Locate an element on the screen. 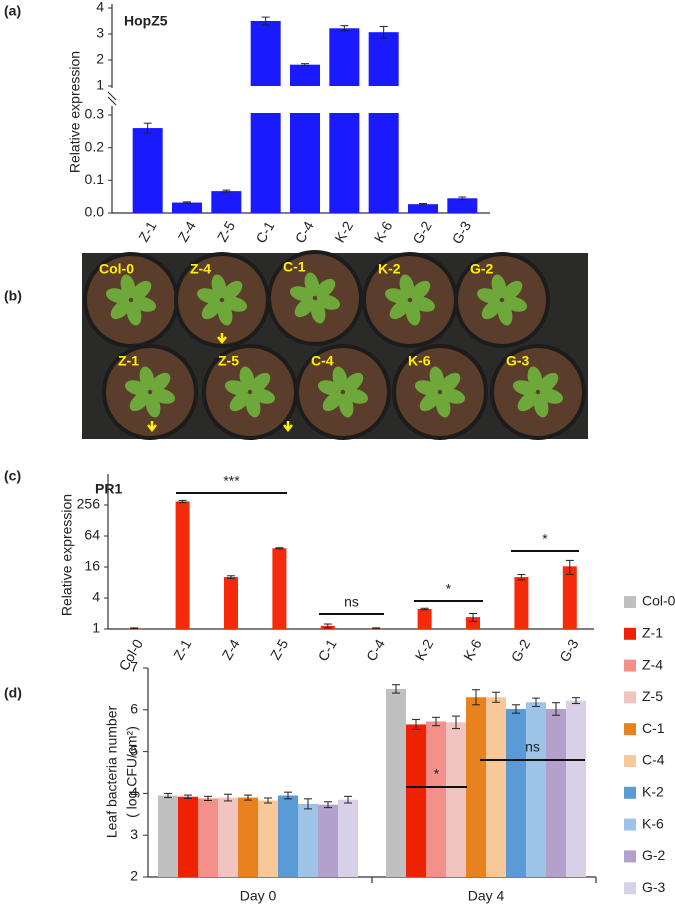 The width and height of the screenshot is (675, 917). chart-title: HopZ5 is located at coordinates (146, 21).